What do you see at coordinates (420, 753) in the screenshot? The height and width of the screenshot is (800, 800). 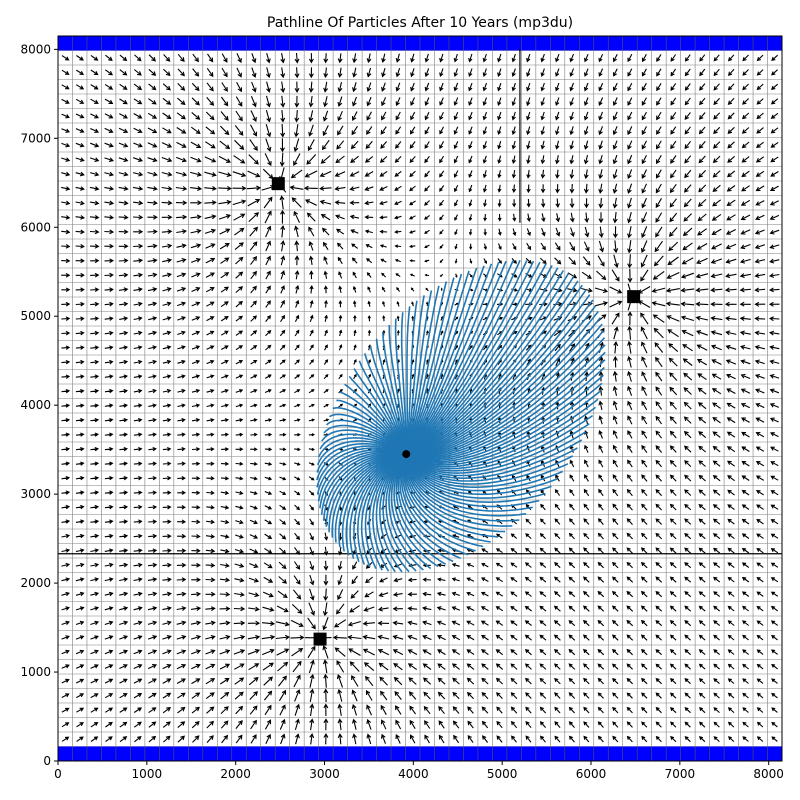 I see `chd-cell-lines-bottom` at bounding box center [420, 753].